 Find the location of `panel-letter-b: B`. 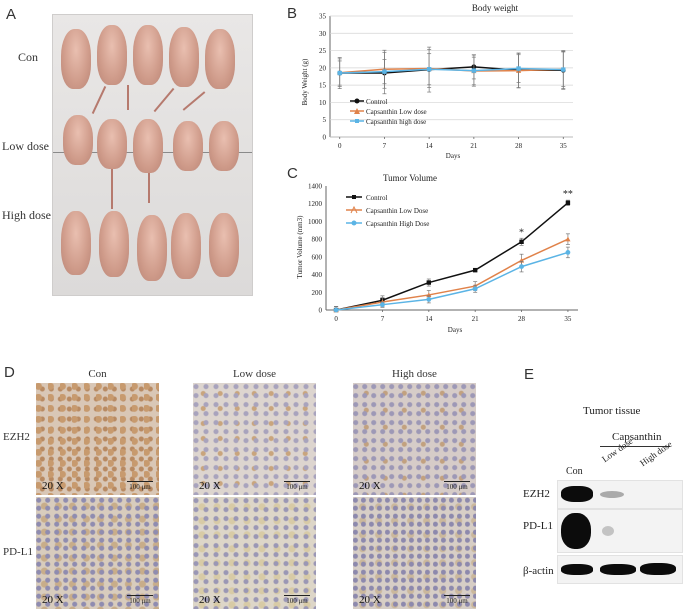

panel-letter-b: B is located at coordinates (292, 13).